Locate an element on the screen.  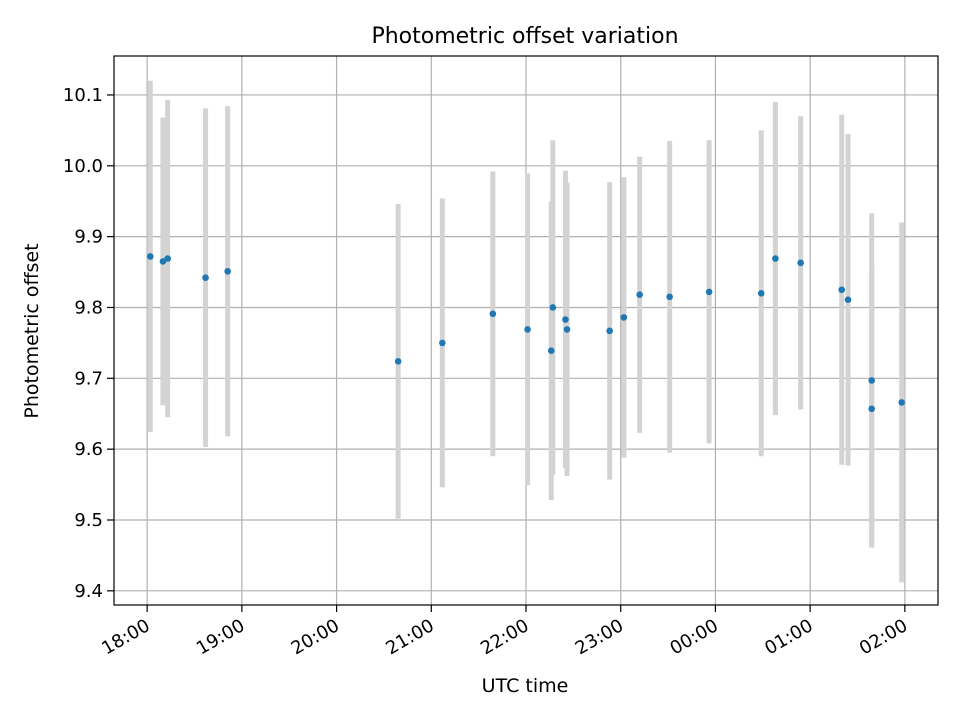
y-tick-label: 9.7 is located at coordinates (88, 378).